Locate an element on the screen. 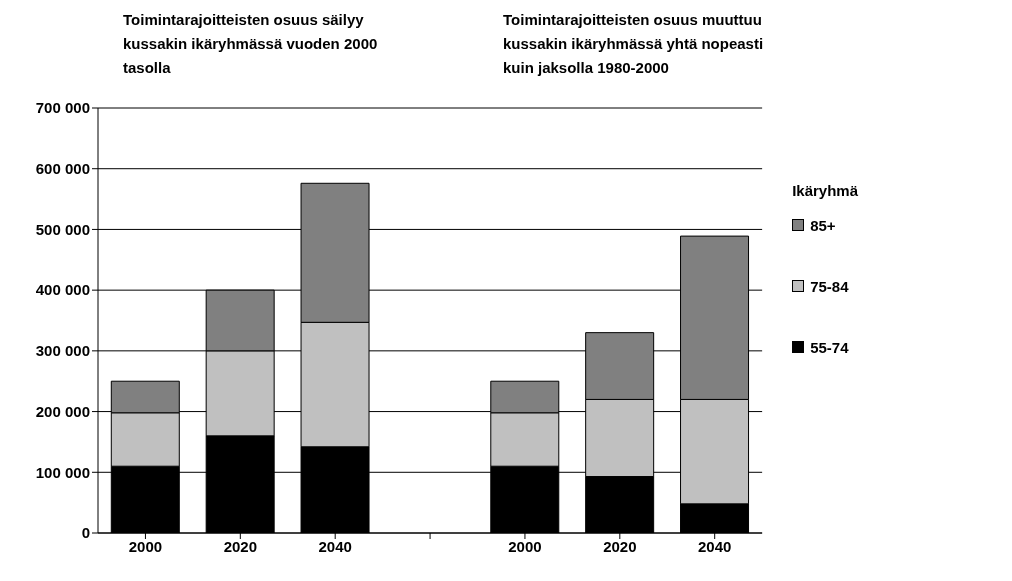 This screenshot has width=1012, height=581. y-tick-label: 300 000 is located at coordinates (62, 351).